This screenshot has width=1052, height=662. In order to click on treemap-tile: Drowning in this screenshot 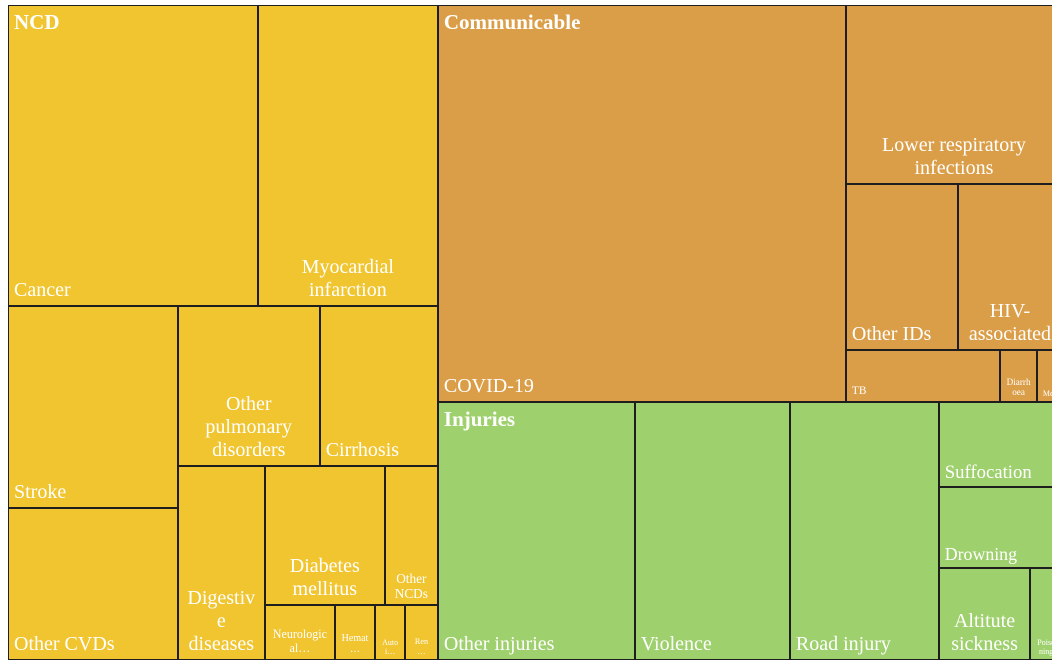, I will do `click(995, 528)`.